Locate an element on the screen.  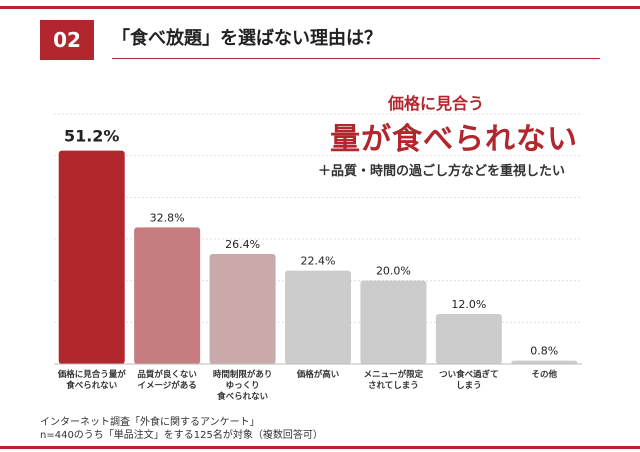
data-label: 22.4% is located at coordinates (318, 261).